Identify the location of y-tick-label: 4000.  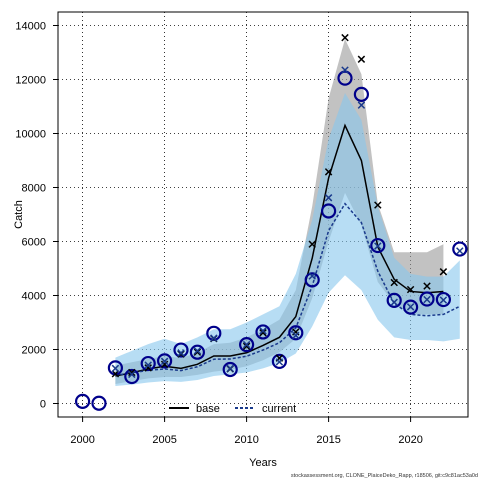
(34, 297).